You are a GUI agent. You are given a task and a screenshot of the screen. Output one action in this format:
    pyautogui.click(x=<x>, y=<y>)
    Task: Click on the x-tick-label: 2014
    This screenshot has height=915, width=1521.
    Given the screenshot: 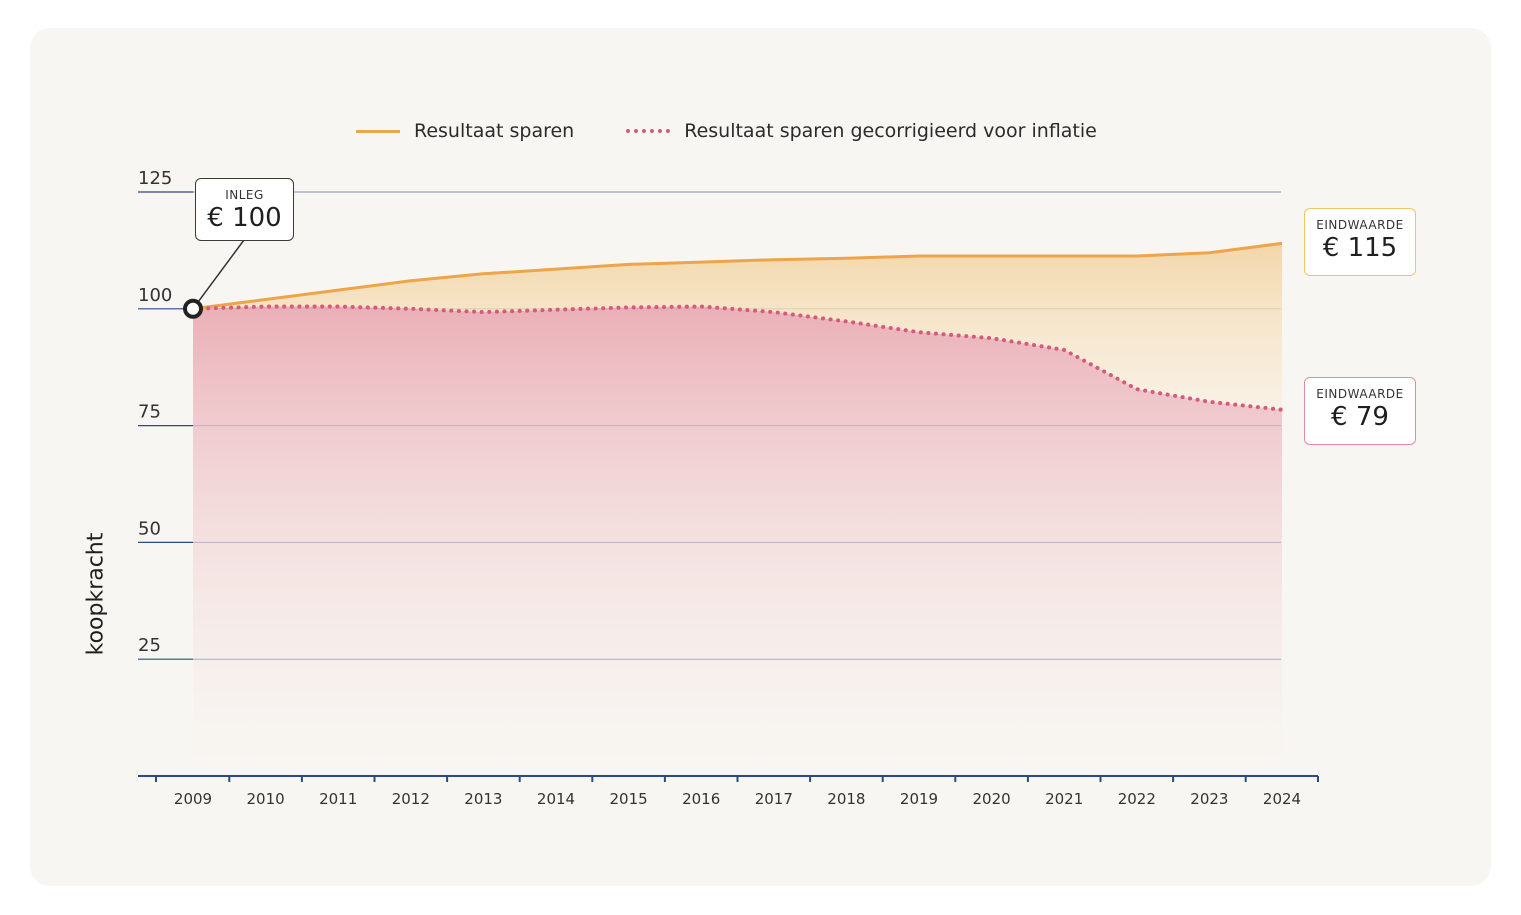 What is the action you would take?
    pyautogui.click(x=556, y=799)
    